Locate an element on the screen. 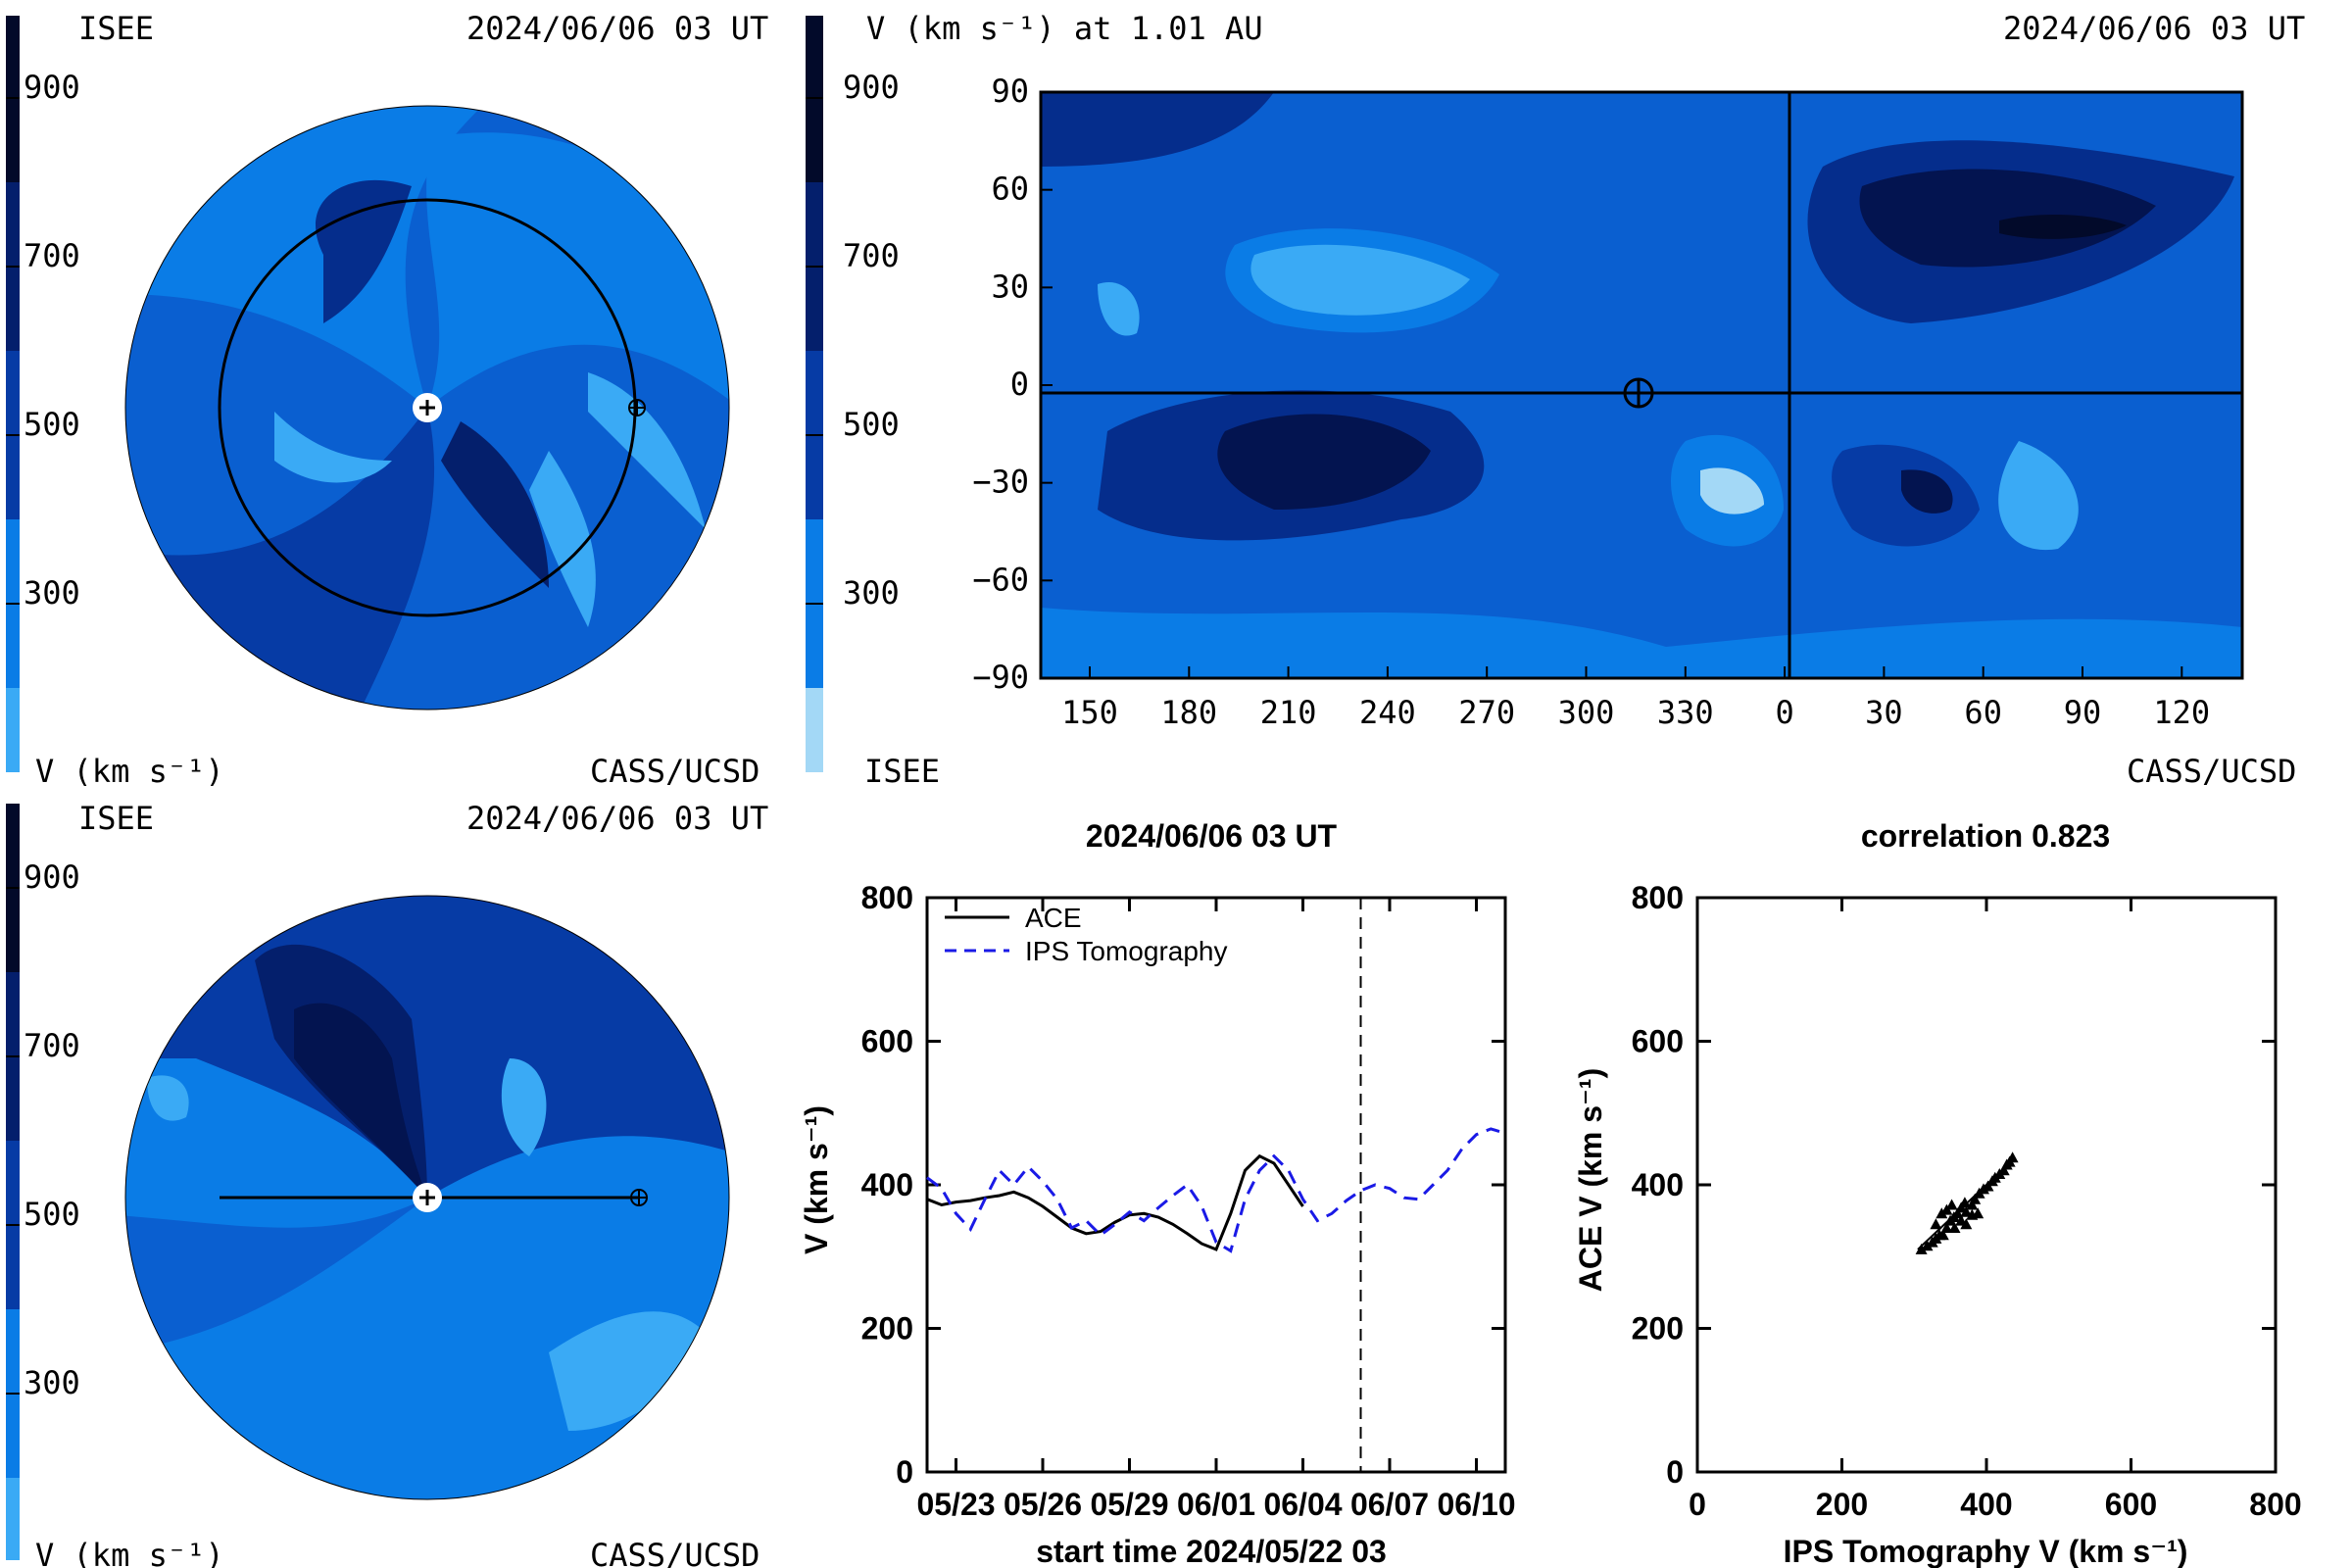  map-y-tick-label: 90 is located at coordinates (1010, 91).